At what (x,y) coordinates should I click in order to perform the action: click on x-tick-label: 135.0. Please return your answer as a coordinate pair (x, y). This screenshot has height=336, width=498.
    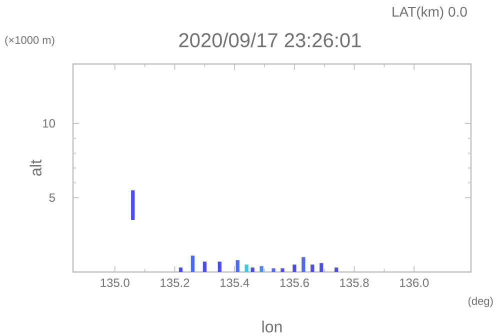
    Looking at the image, I should click on (115, 283).